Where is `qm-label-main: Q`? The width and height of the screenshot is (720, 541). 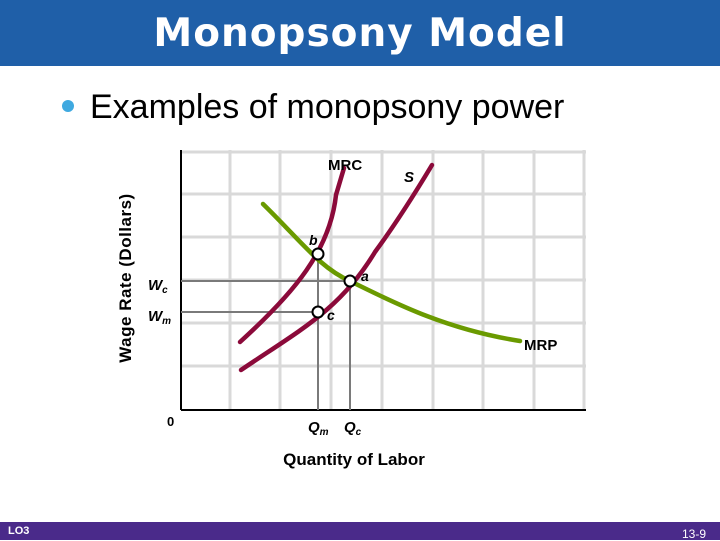 qm-label-main: Q is located at coordinates (314, 427).